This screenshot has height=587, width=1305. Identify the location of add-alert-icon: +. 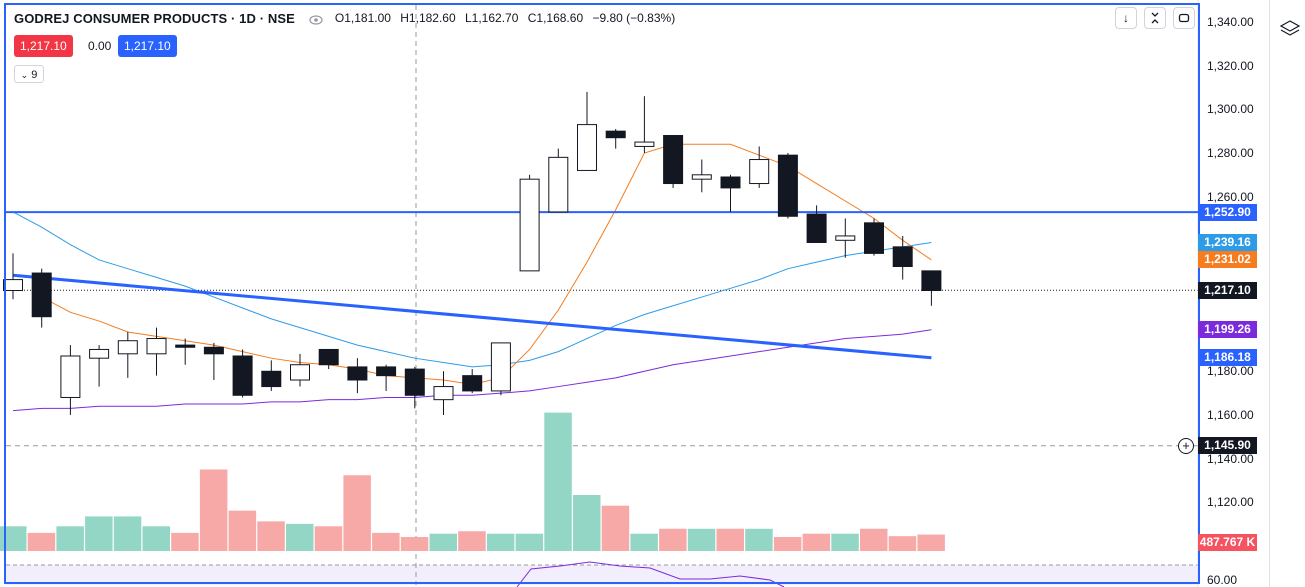
(1186, 445).